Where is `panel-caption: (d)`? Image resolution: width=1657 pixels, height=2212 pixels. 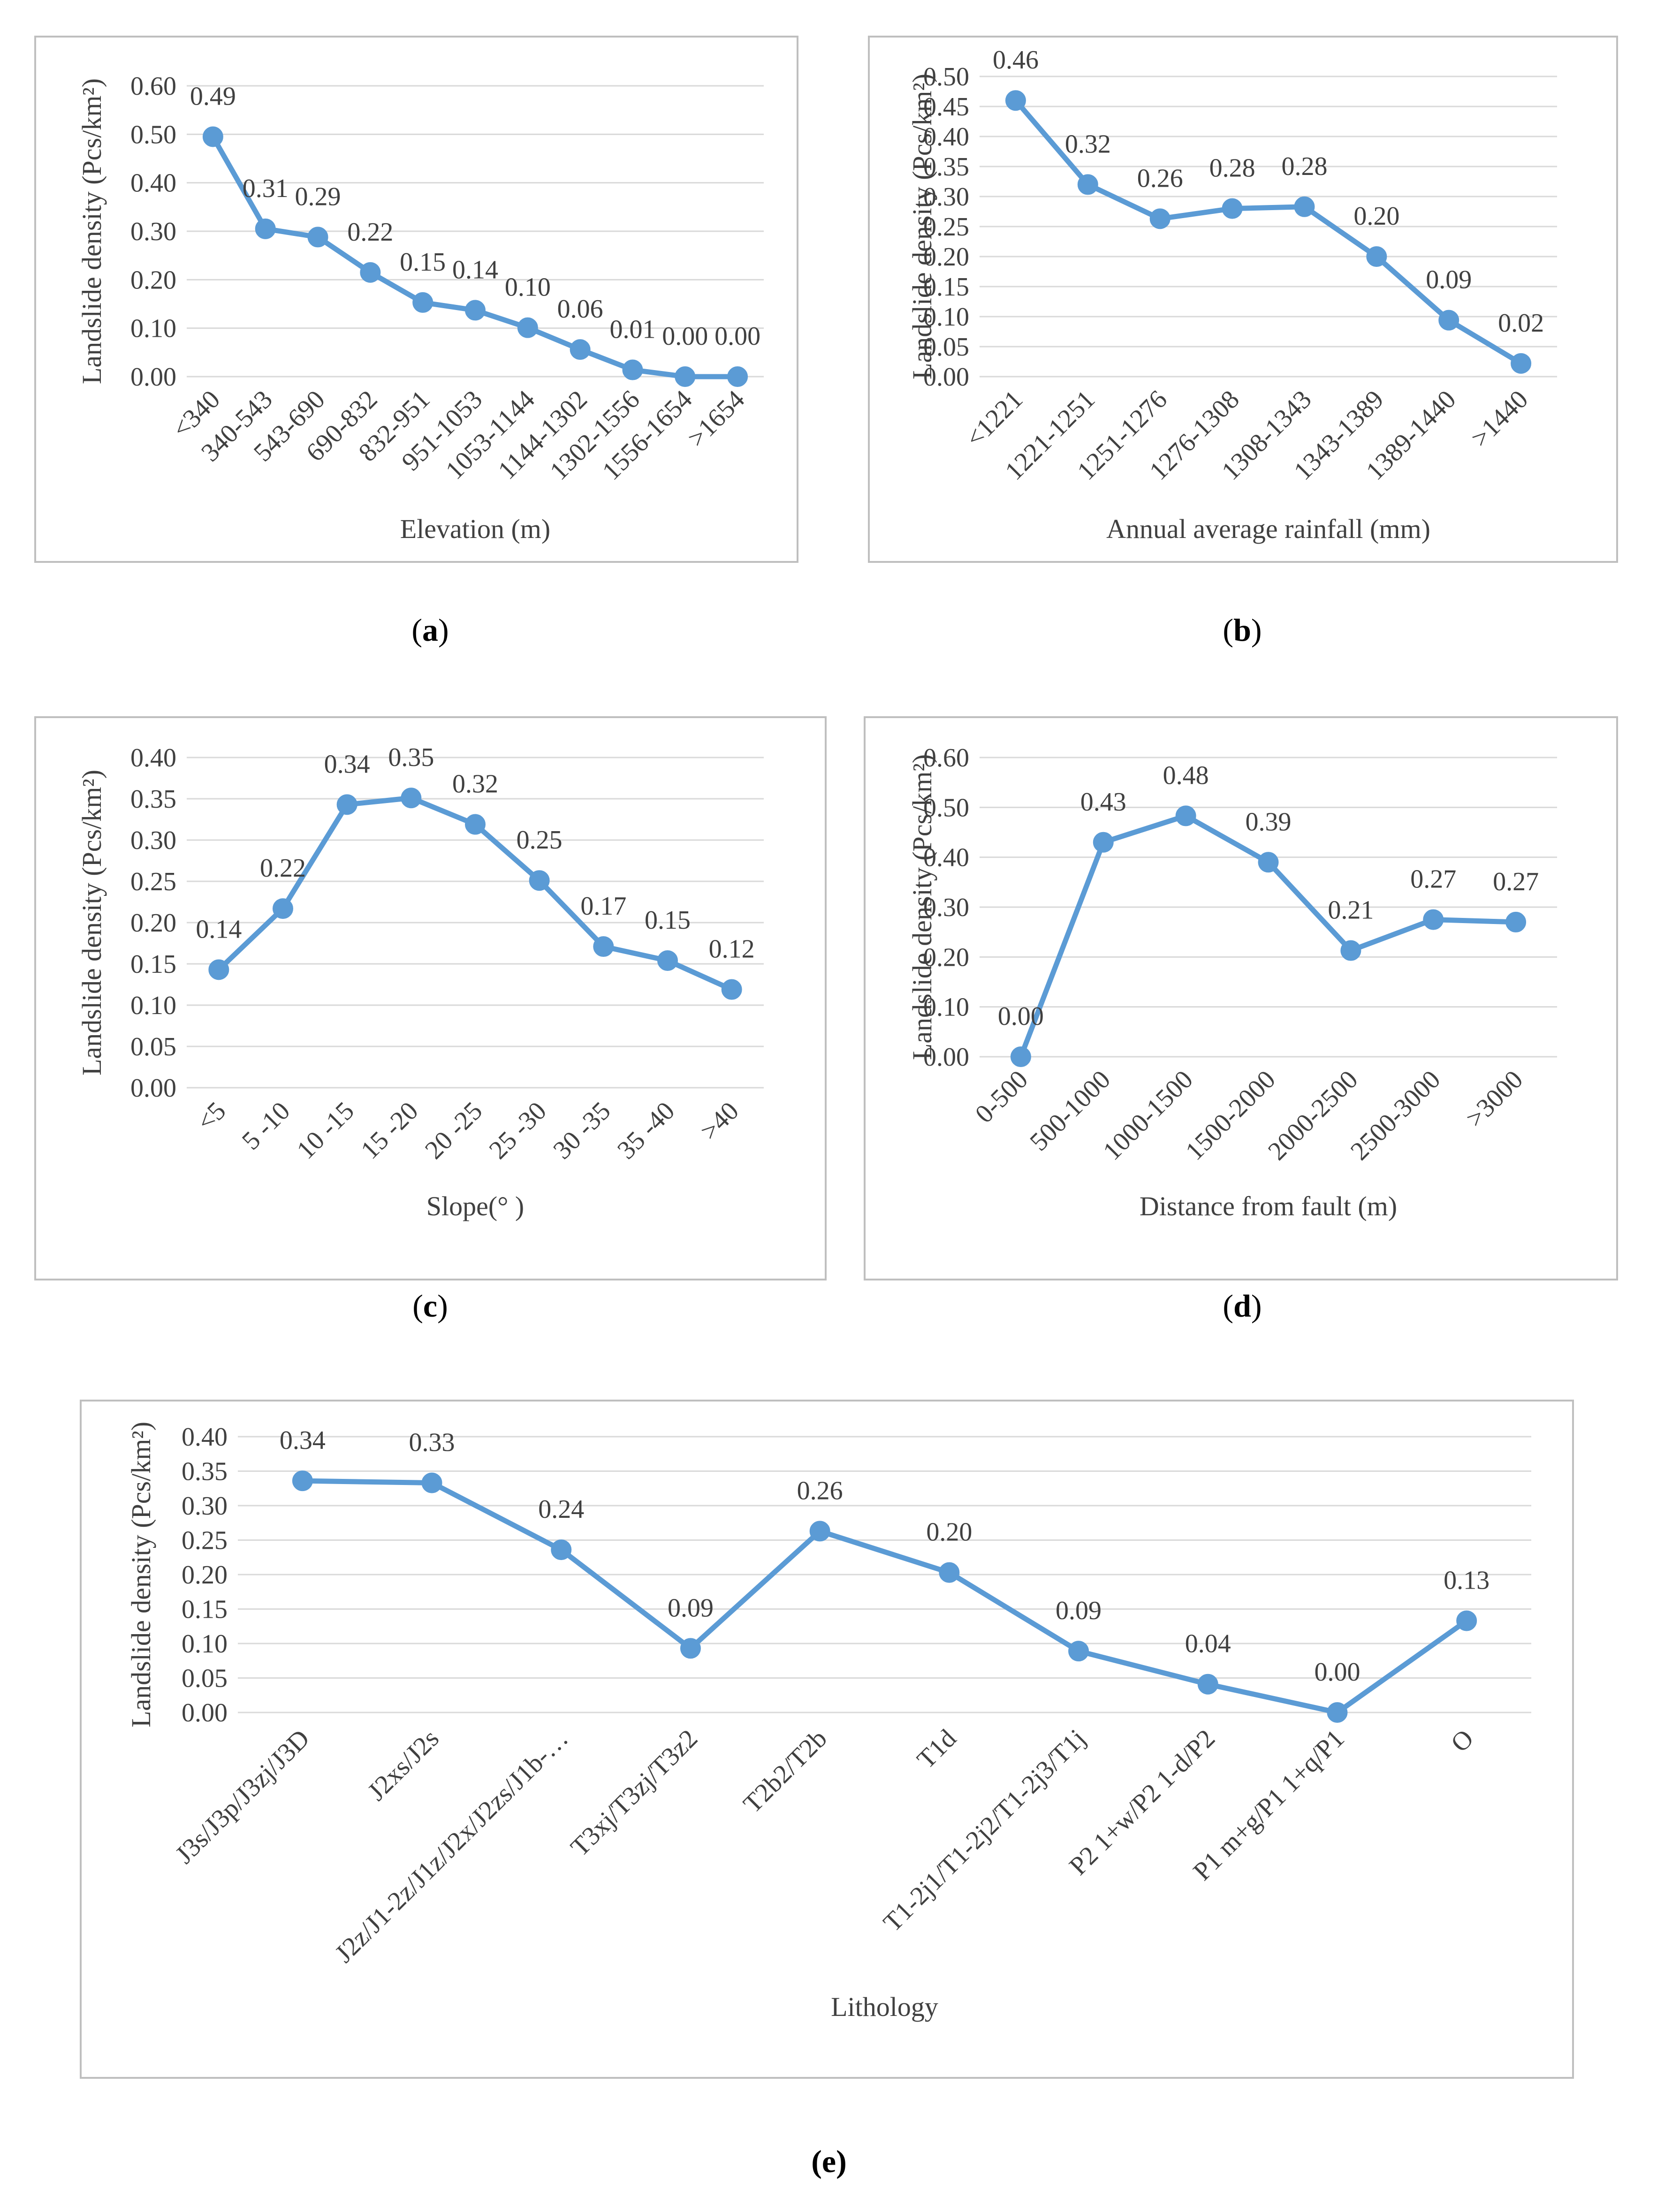 panel-caption: (d) is located at coordinates (1242, 1306).